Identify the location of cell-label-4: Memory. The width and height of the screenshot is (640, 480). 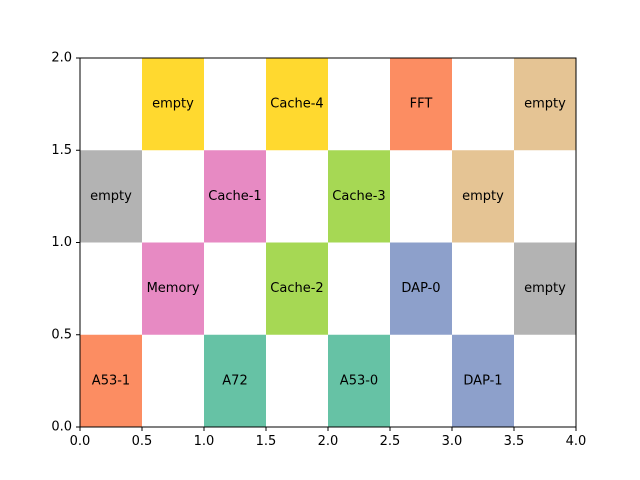
(173, 288).